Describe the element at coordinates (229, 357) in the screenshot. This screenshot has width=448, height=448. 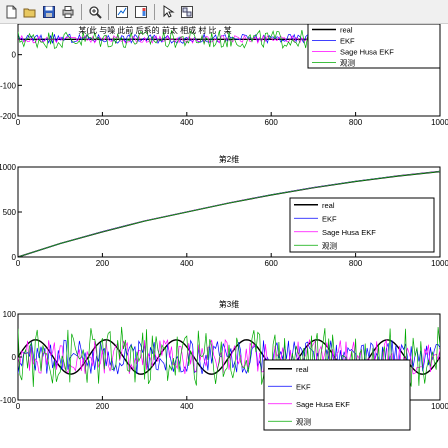
I see `series-line-real` at that location.